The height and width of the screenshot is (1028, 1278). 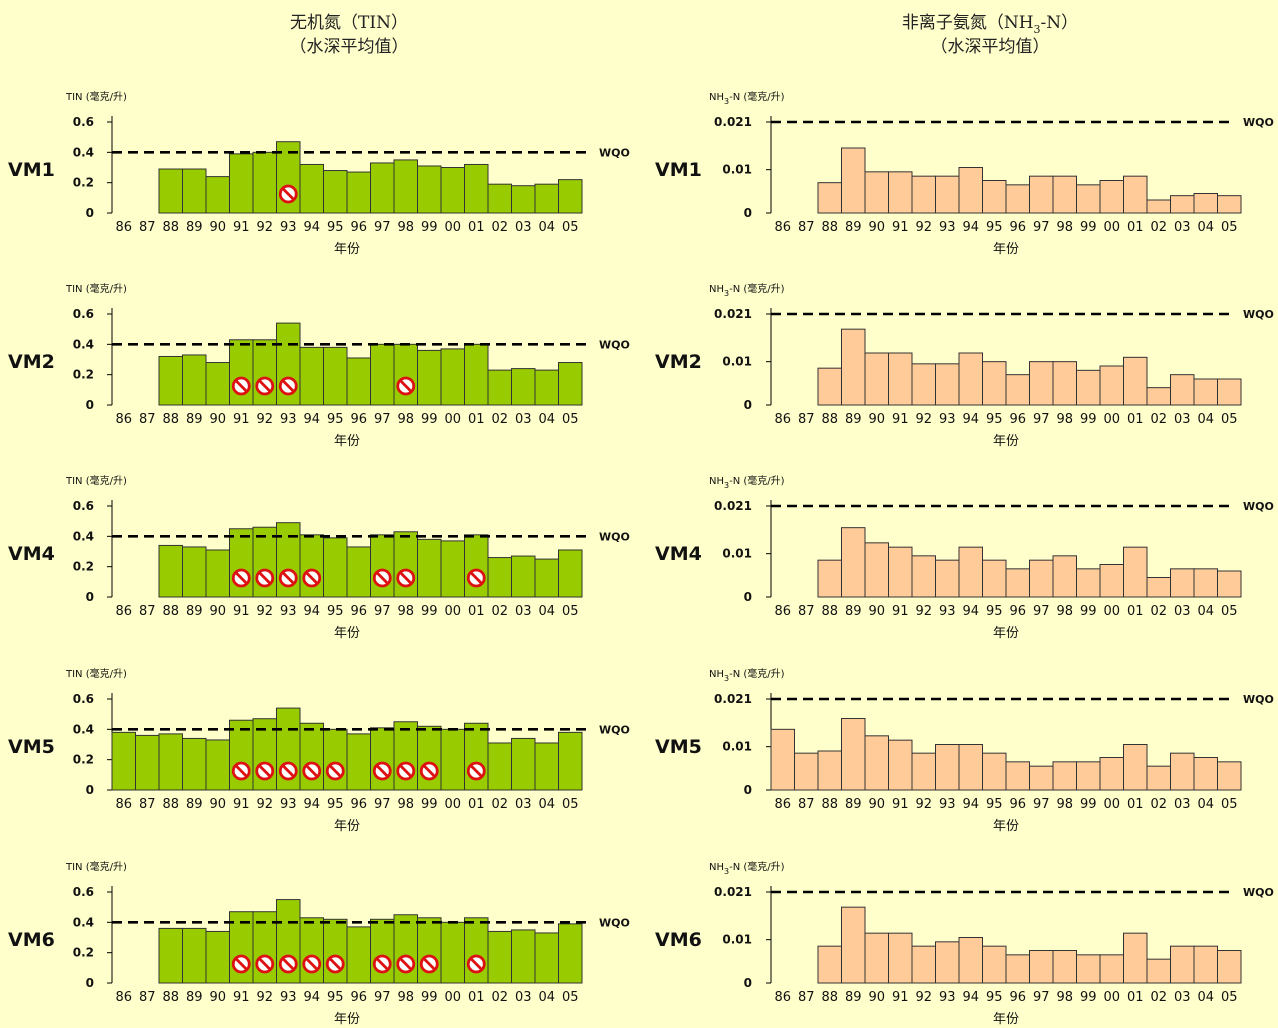 I want to click on y-axis-label-subscript: 3, so click(x=726, y=871).